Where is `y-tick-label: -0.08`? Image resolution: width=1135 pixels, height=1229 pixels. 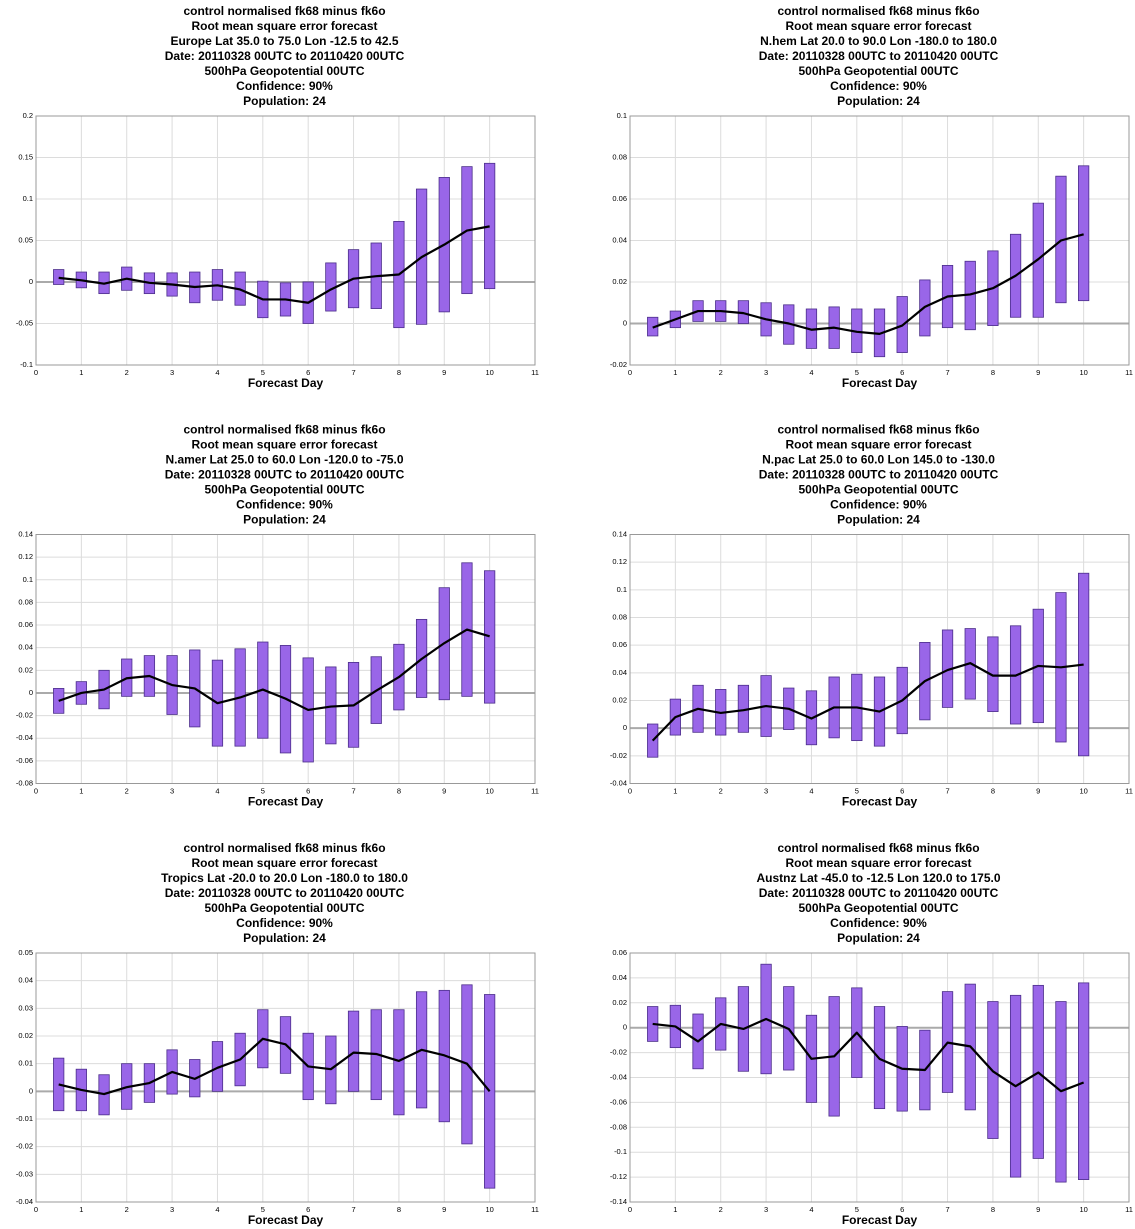 y-tick-label: -0.08 is located at coordinates (618, 1126).